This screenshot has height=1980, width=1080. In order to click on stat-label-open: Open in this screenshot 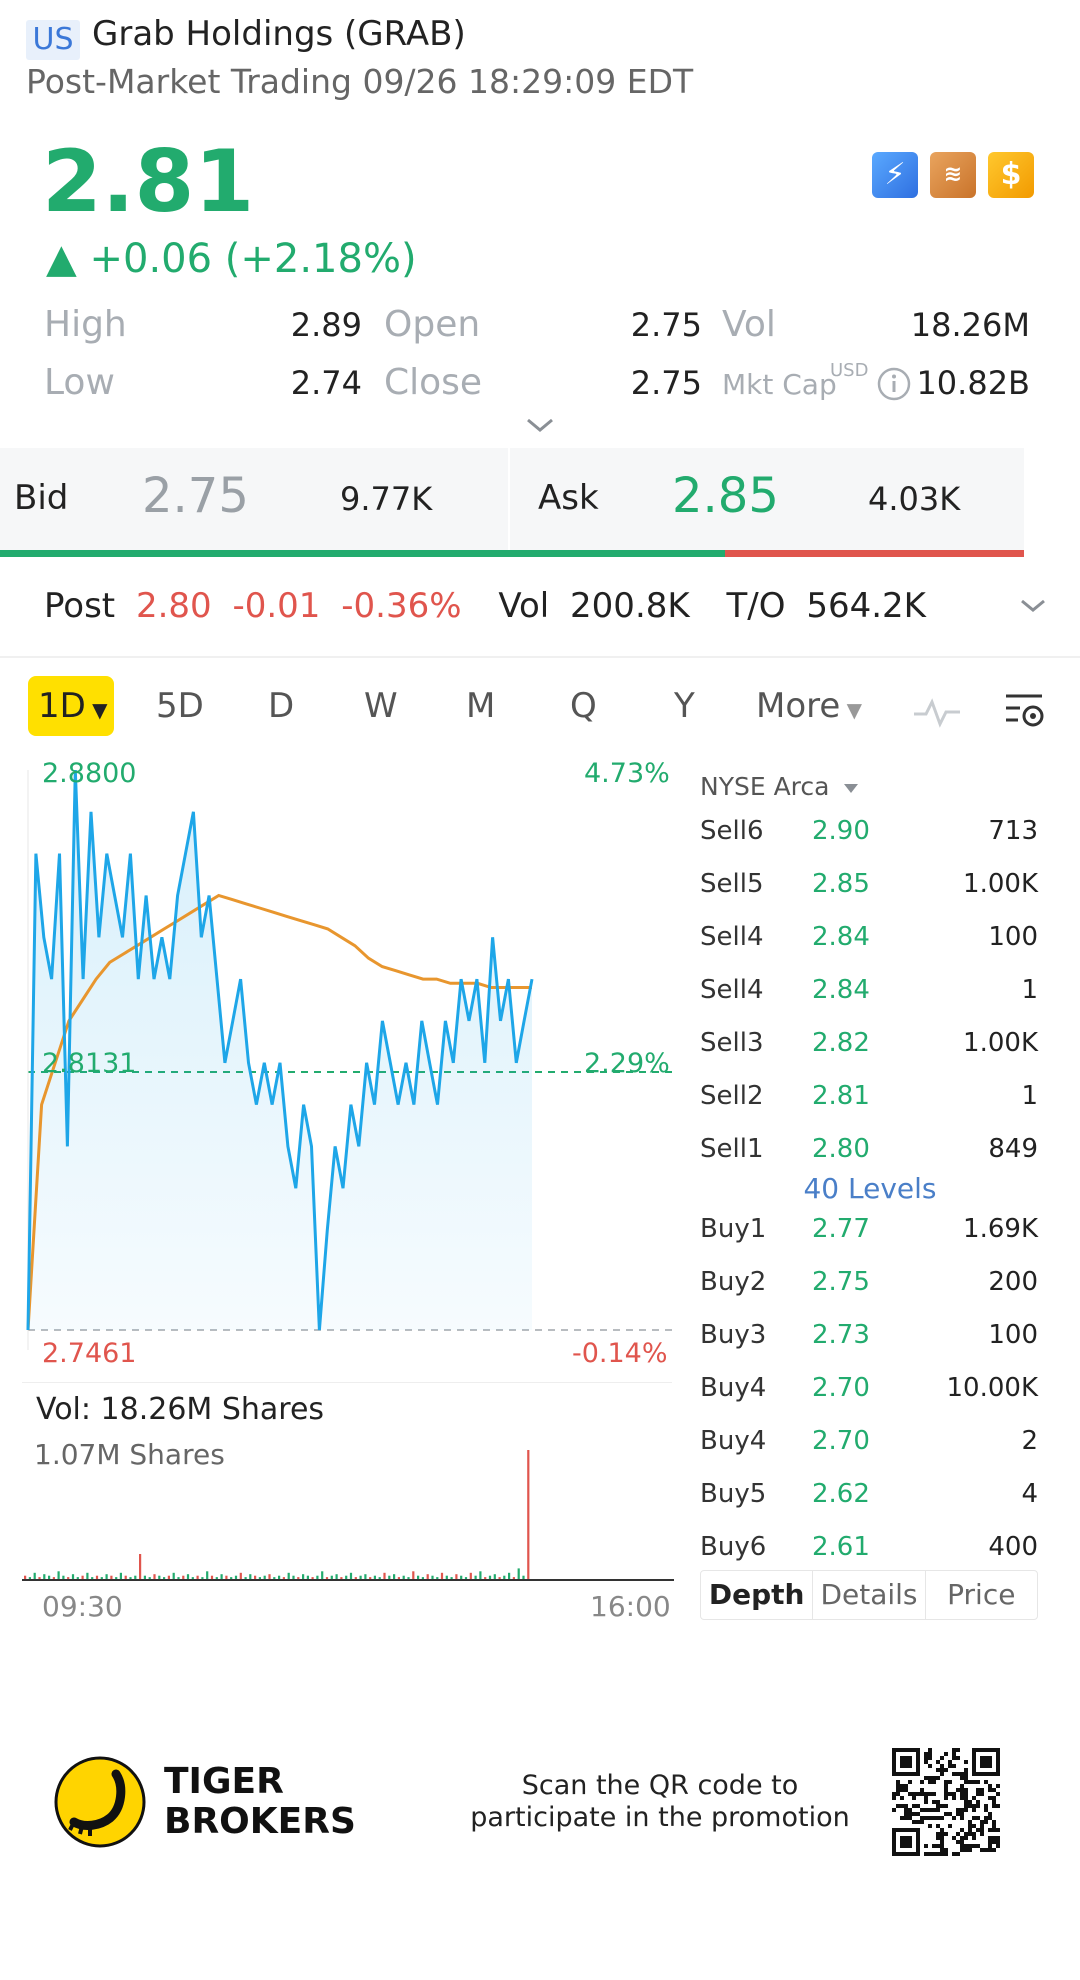, I will do `click(432, 324)`.